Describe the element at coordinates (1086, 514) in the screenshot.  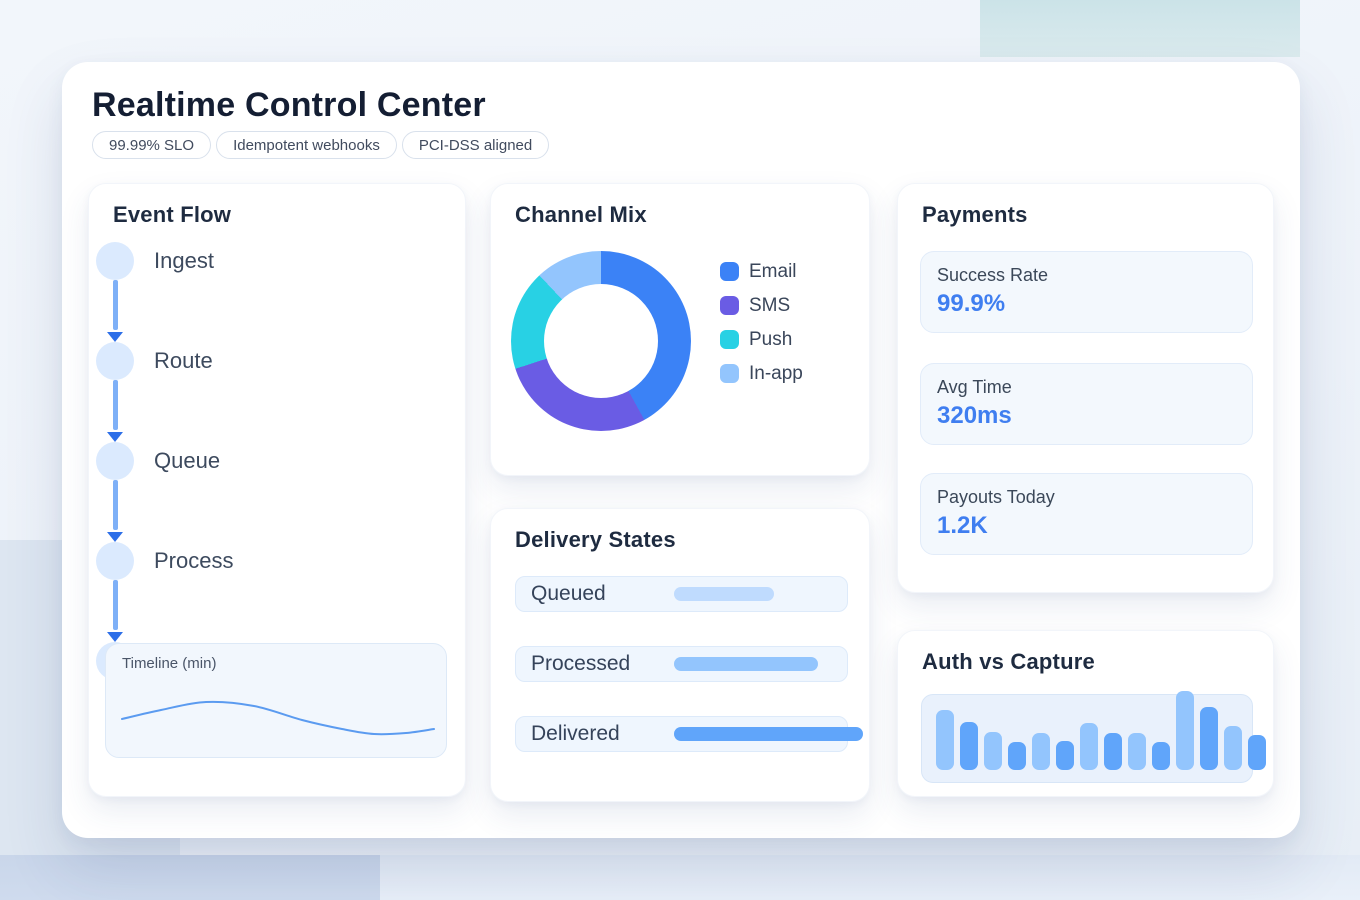
I see `payment-stat-payouts-today: Payouts Today 1.2K` at that location.